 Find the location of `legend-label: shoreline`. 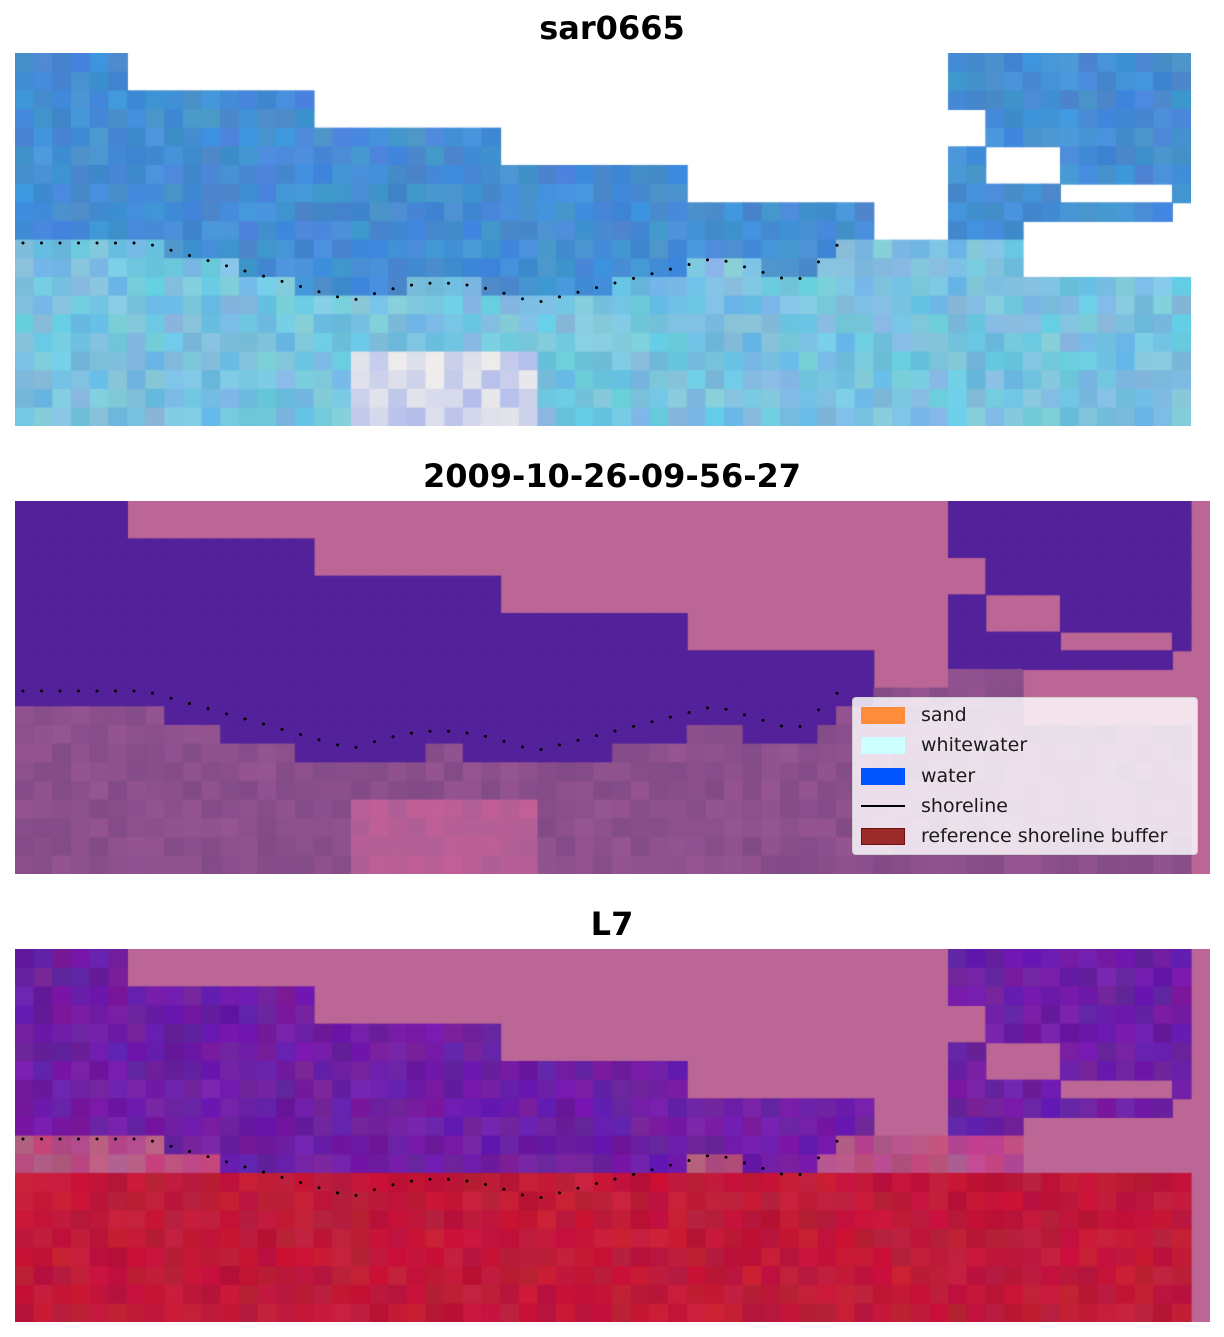

legend-label: shoreline is located at coordinates (964, 806).